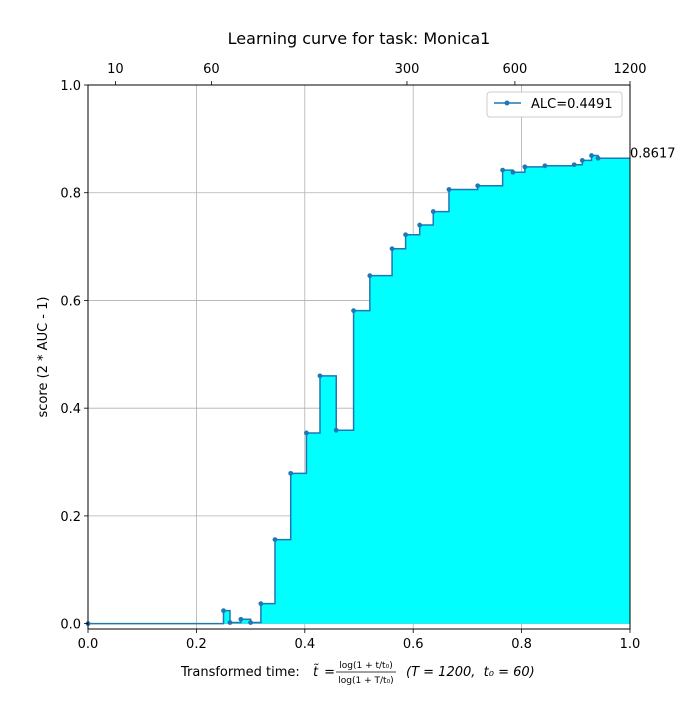 This screenshot has width=700, height=707. Describe the element at coordinates (74, 356) in the screenshot. I see `y-axis-ticks: 0.0 0.2 0.4 0.6 0.8 1.0` at that location.